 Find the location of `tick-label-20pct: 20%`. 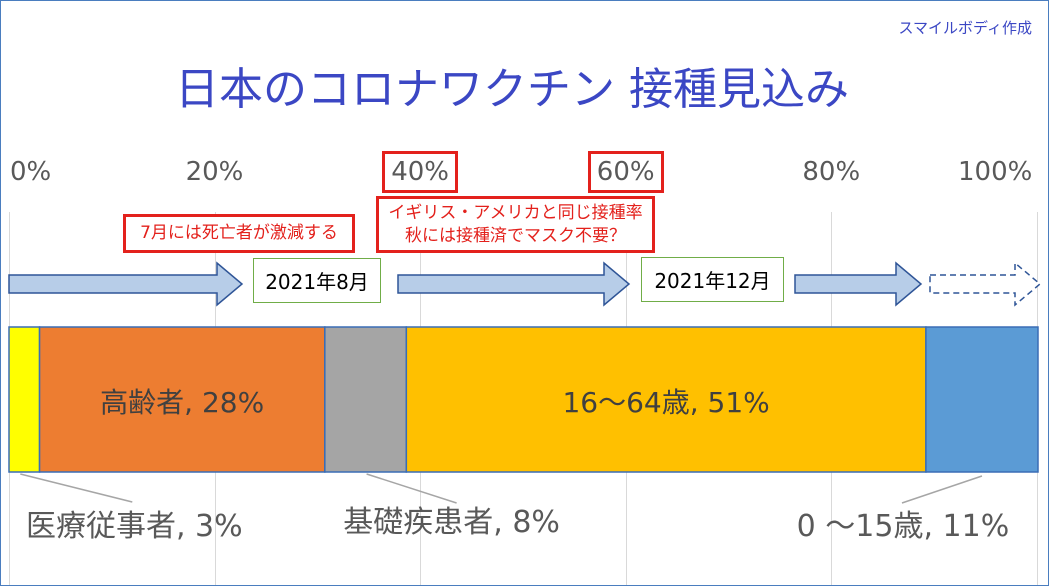

tick-label-20pct: 20% is located at coordinates (214, 172).